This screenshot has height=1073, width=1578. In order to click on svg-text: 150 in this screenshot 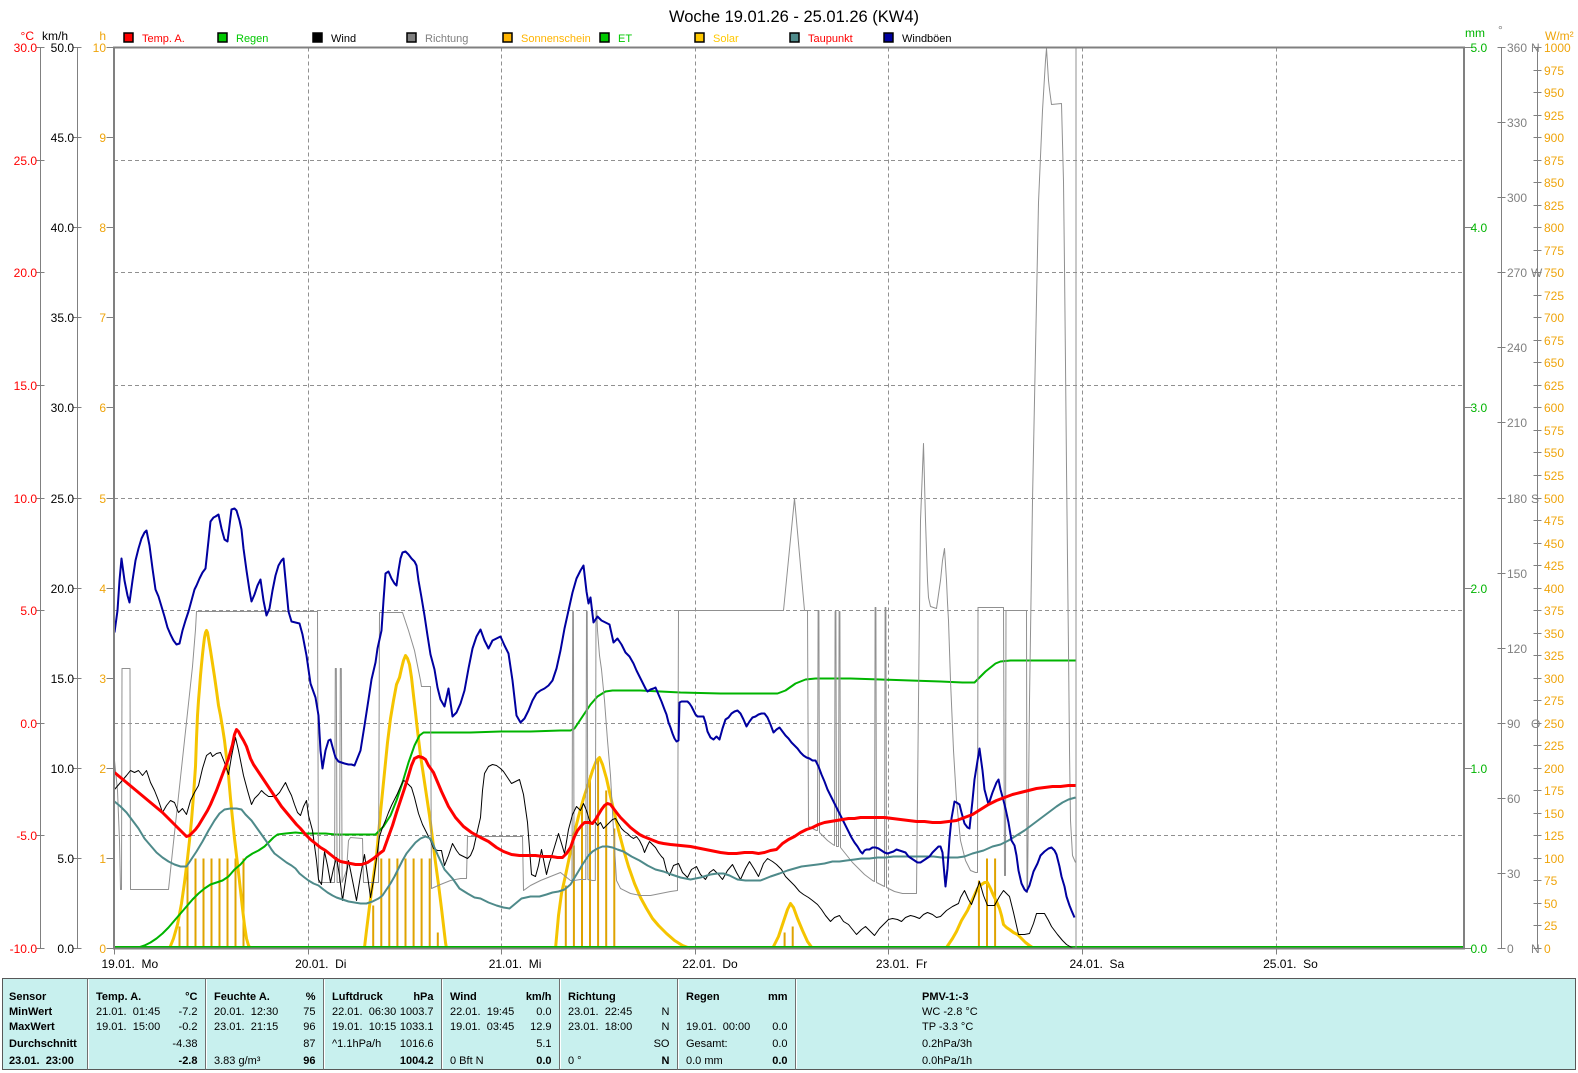, I will do `click(1554, 814)`.